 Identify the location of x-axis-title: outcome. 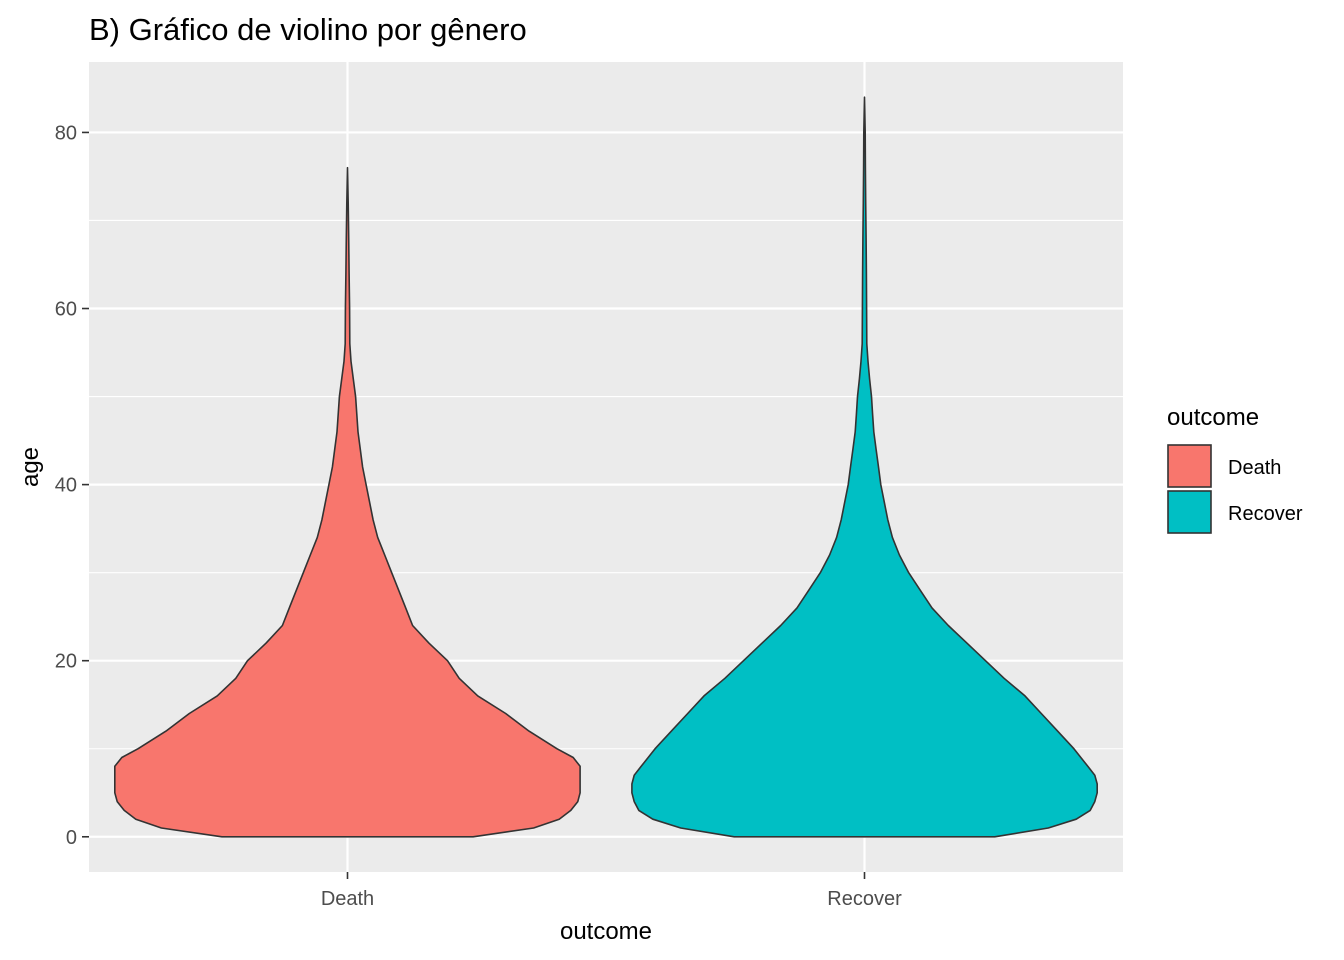
(606, 931).